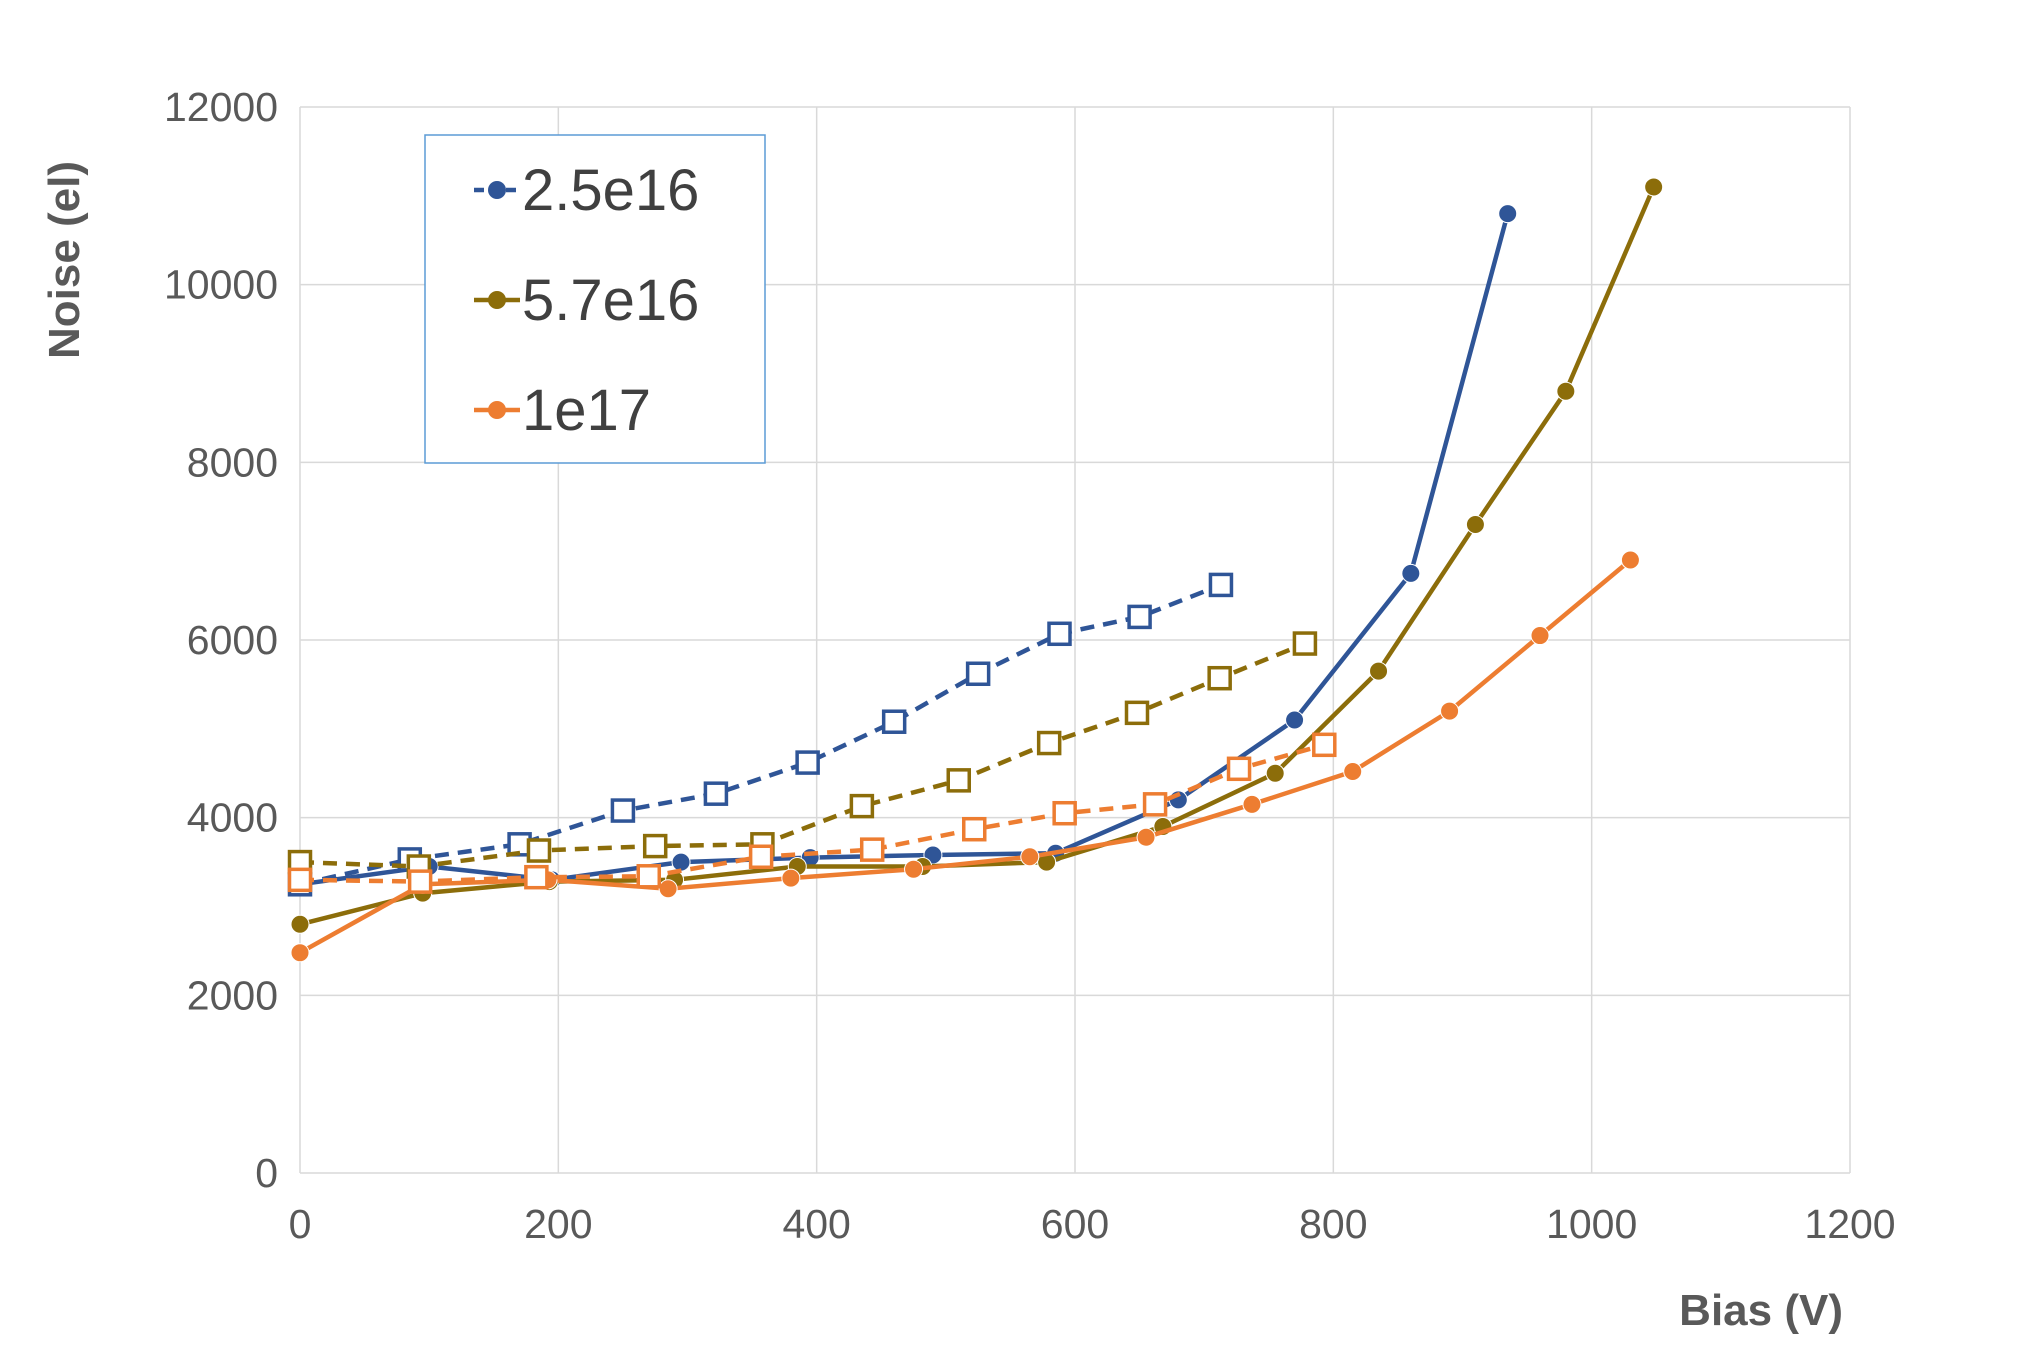  I want to click on y-axis-title: Noise (el), so click(64, 260).